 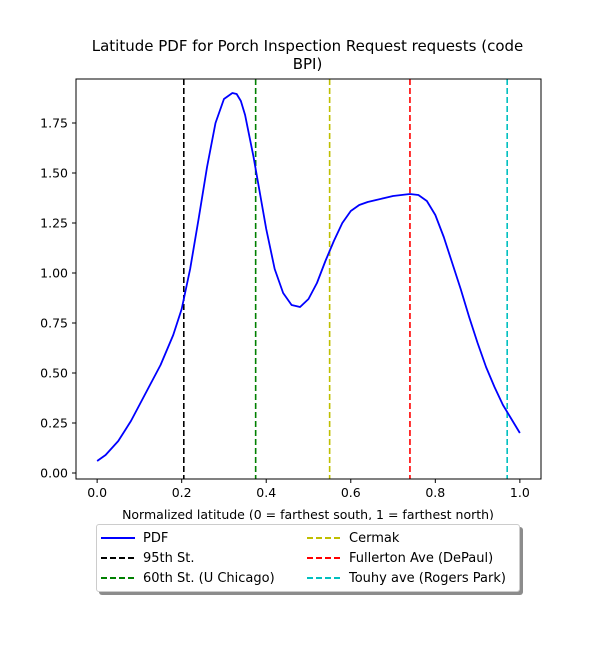 I want to click on y-tick-label: 0.75, so click(x=54, y=323).